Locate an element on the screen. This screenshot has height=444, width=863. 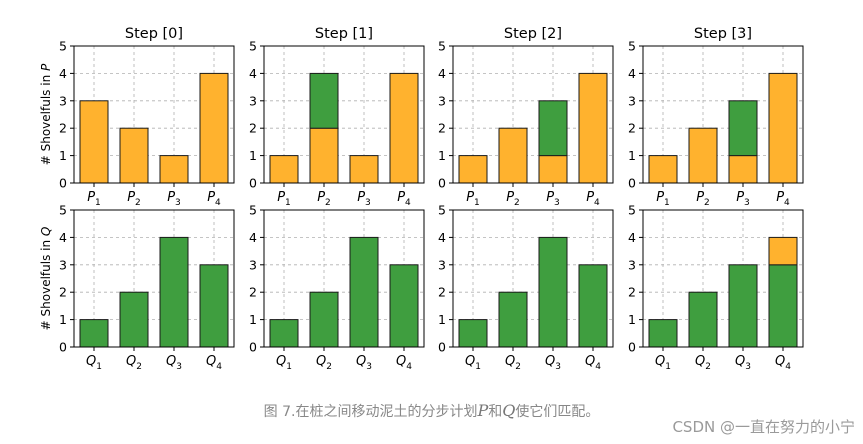
caption-prefix: 图 7.在桩之间移动泥土的分步计划 is located at coordinates (370, 412).